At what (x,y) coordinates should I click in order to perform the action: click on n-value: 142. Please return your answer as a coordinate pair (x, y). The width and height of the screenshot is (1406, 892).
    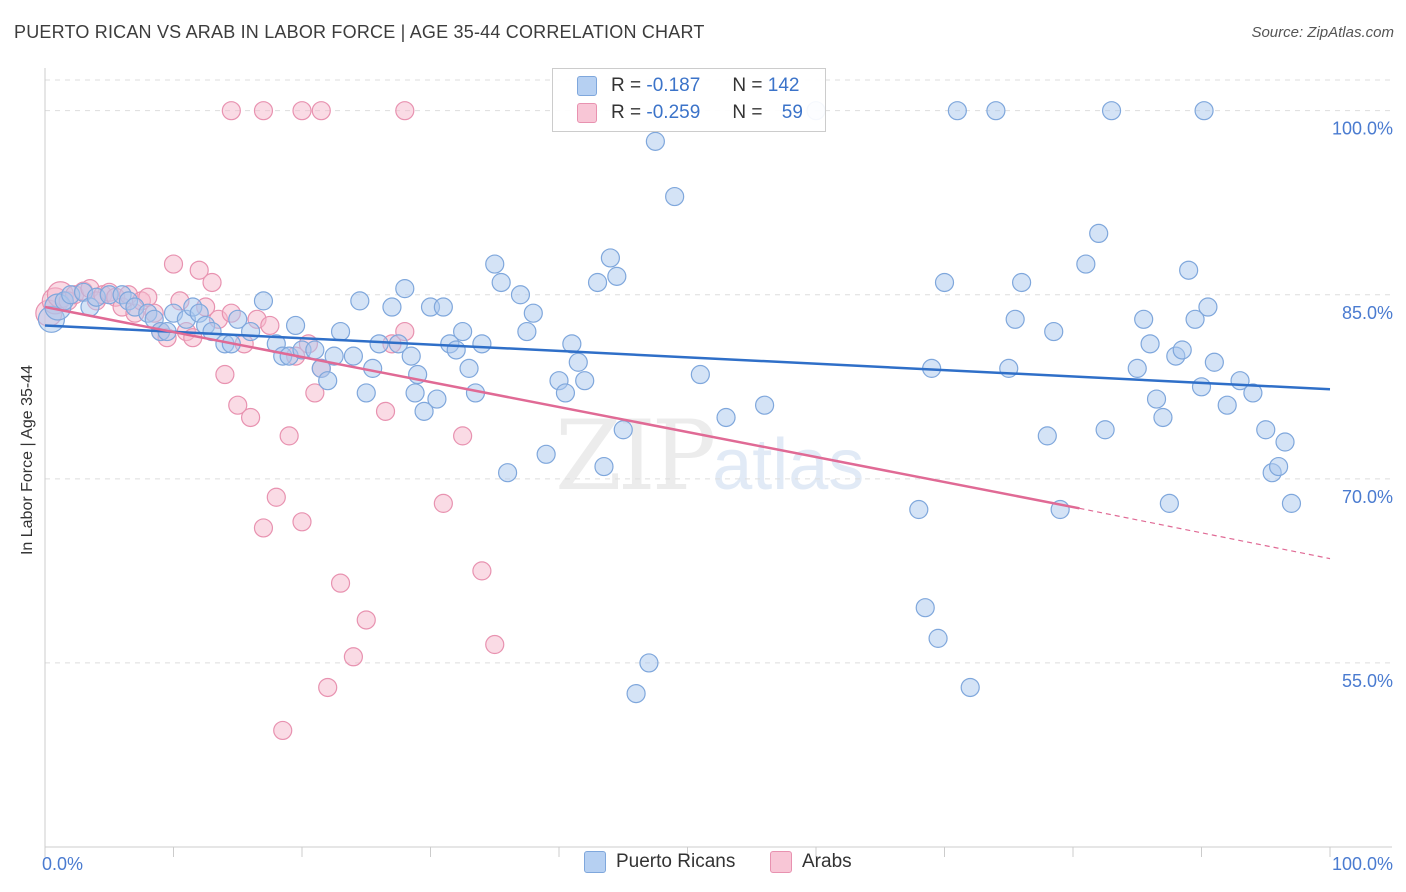
    Looking at the image, I should click on (783, 85).